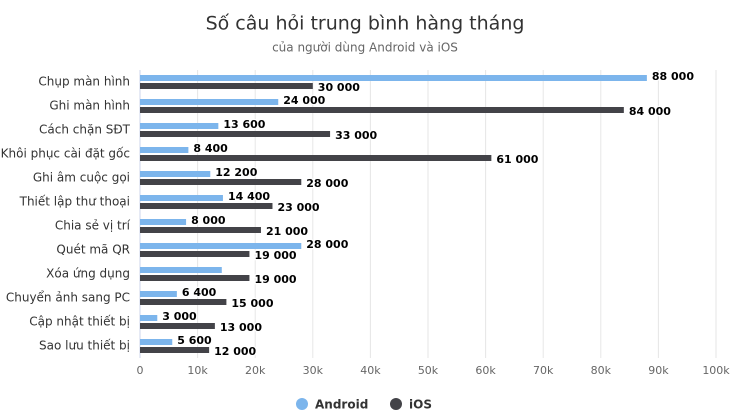 The height and width of the screenshot is (418, 730). Describe the element at coordinates (370, 370) in the screenshot. I see `x-tick-label: 40k` at that location.